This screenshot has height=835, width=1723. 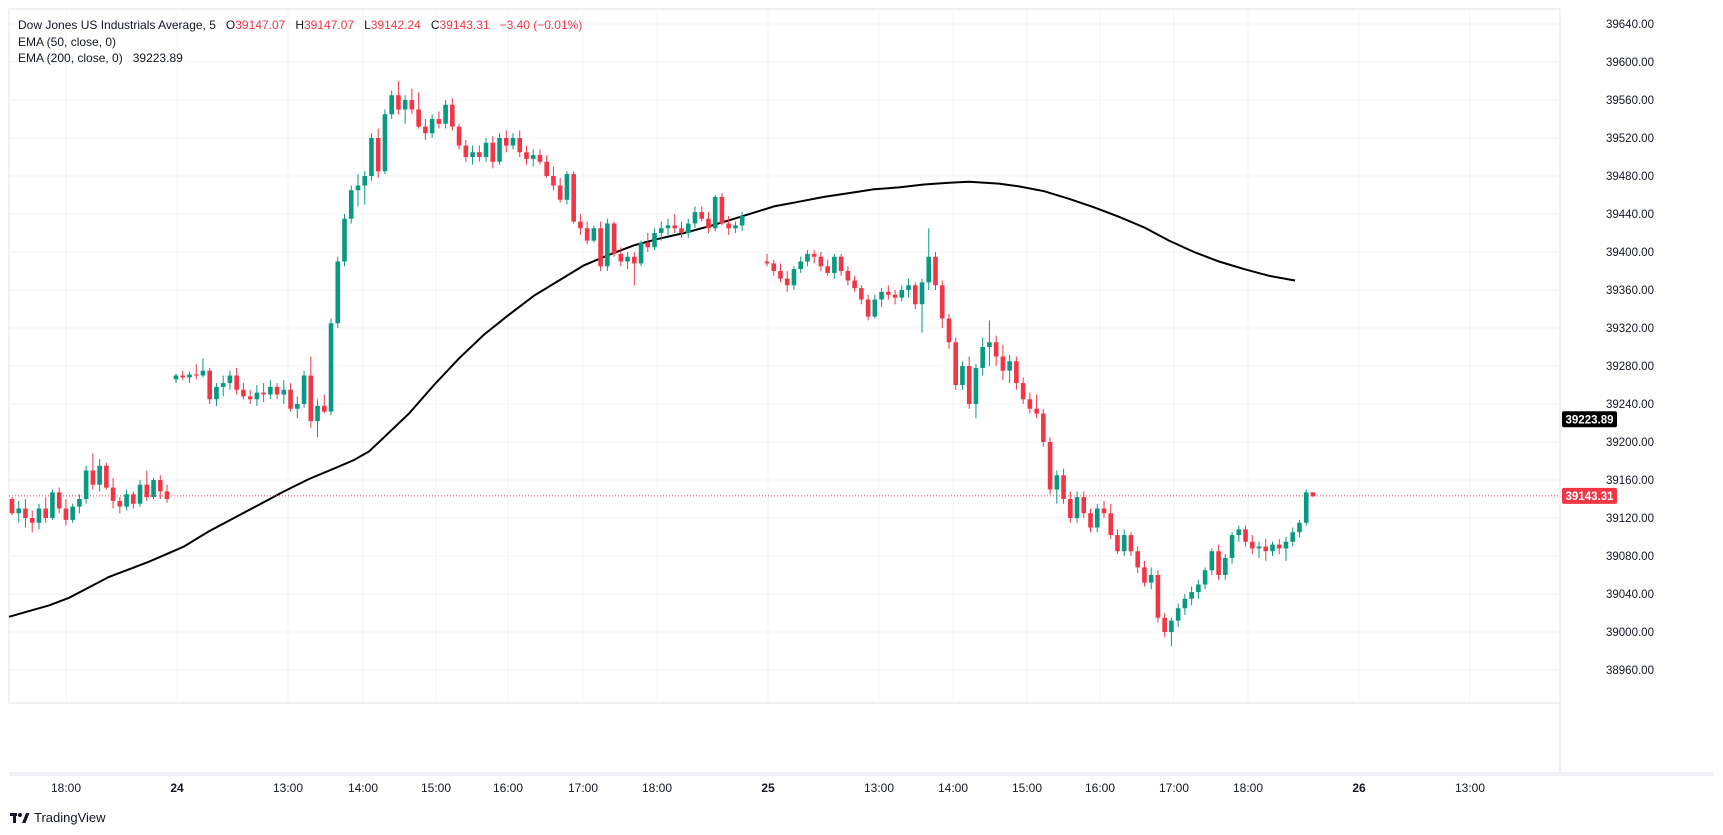 I want to click on tradingview-branding: TradingView, so click(x=58, y=817).